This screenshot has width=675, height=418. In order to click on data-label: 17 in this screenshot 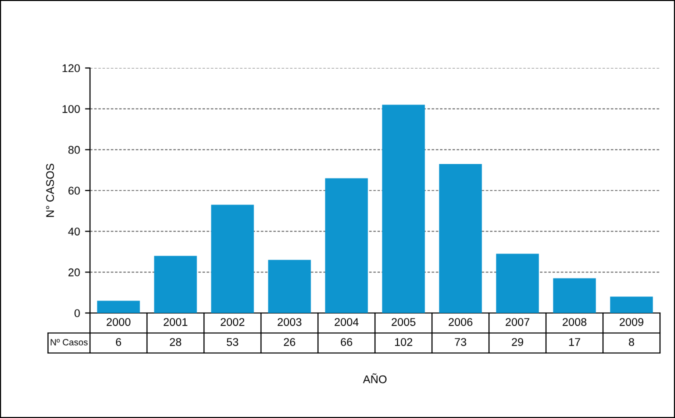, I will do `click(574, 342)`.